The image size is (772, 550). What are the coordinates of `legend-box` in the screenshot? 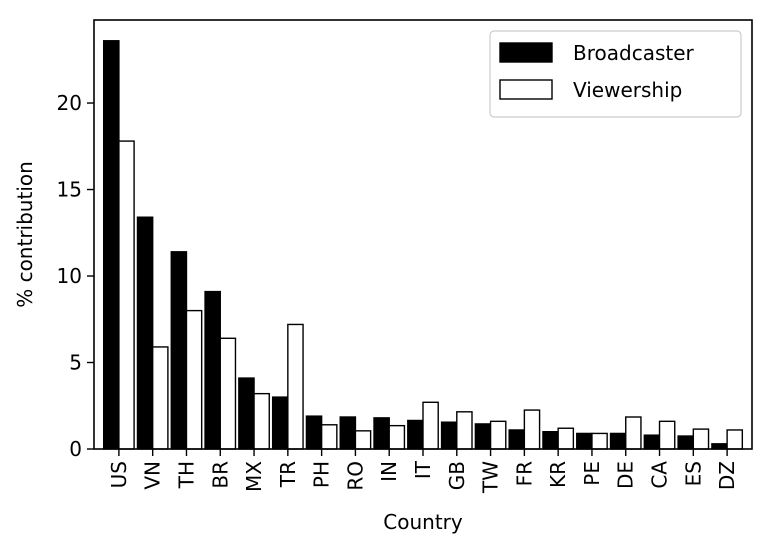 It's located at (615, 74).